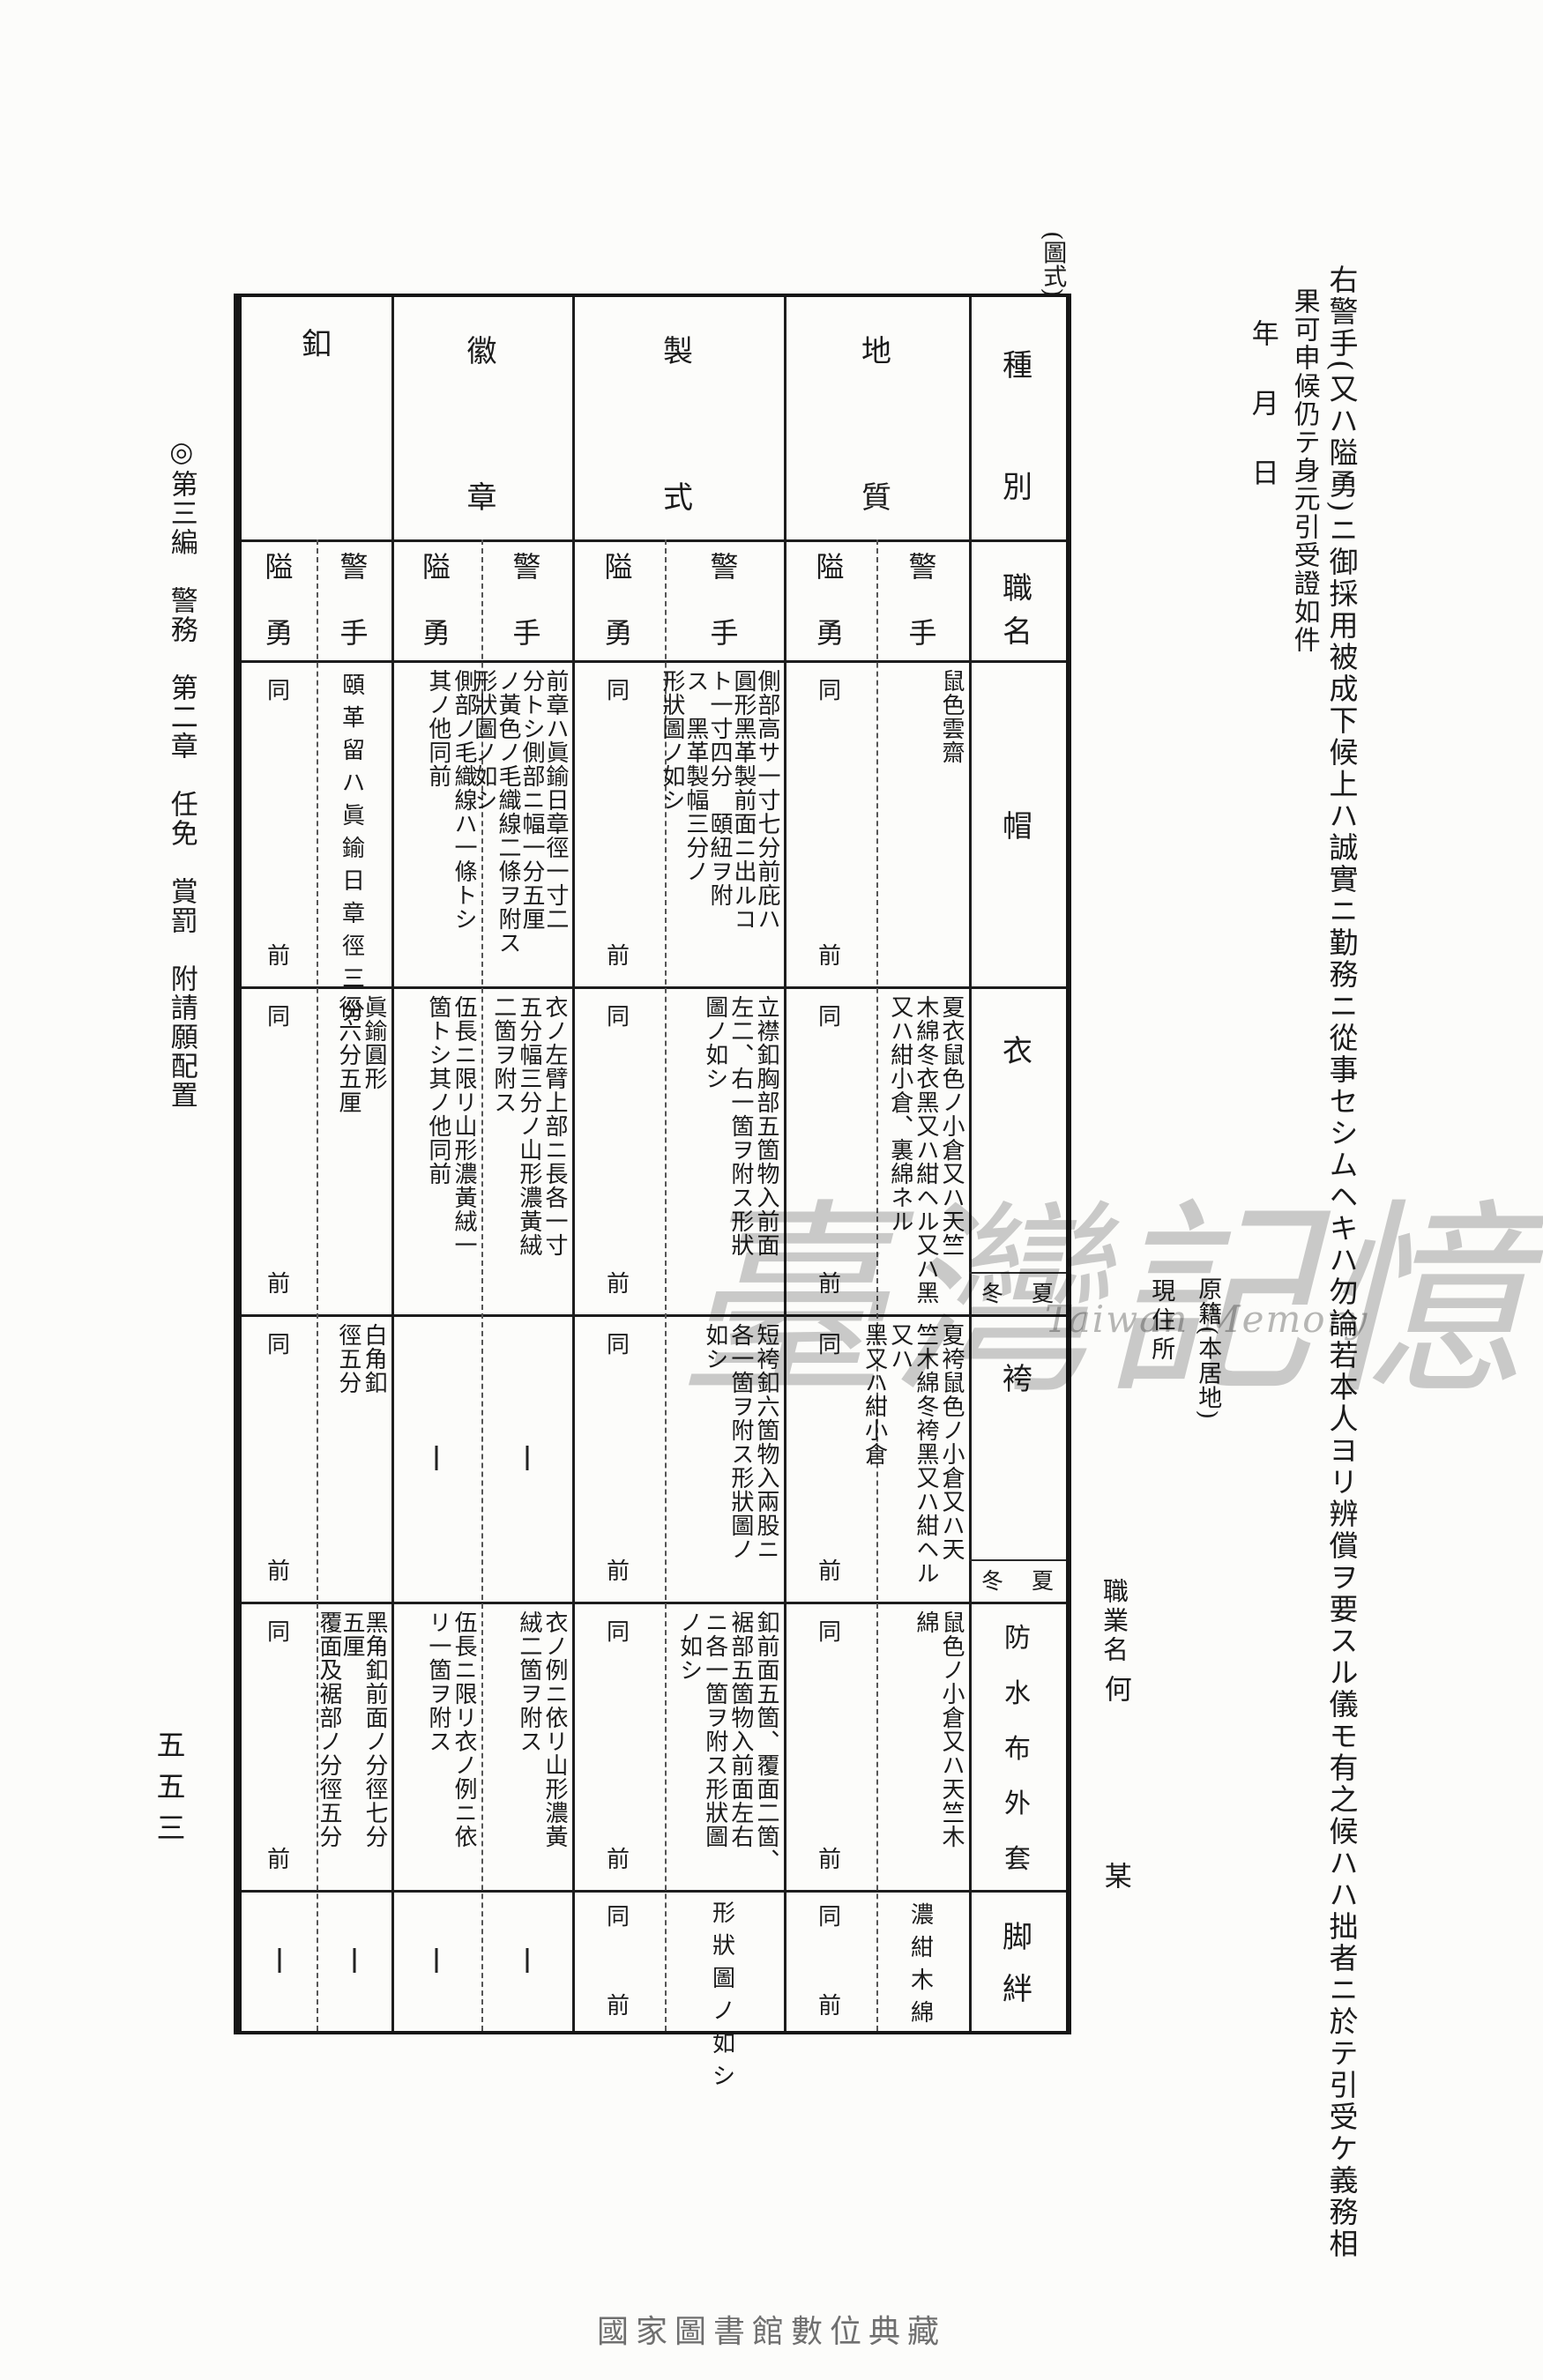 The image size is (1543, 2380). I want to click on cell-raincoat-insignia-keishu: 衣ノ例ニ依リ山形濃黃 絨二箇ヲ附ス, so click(526, 1746).